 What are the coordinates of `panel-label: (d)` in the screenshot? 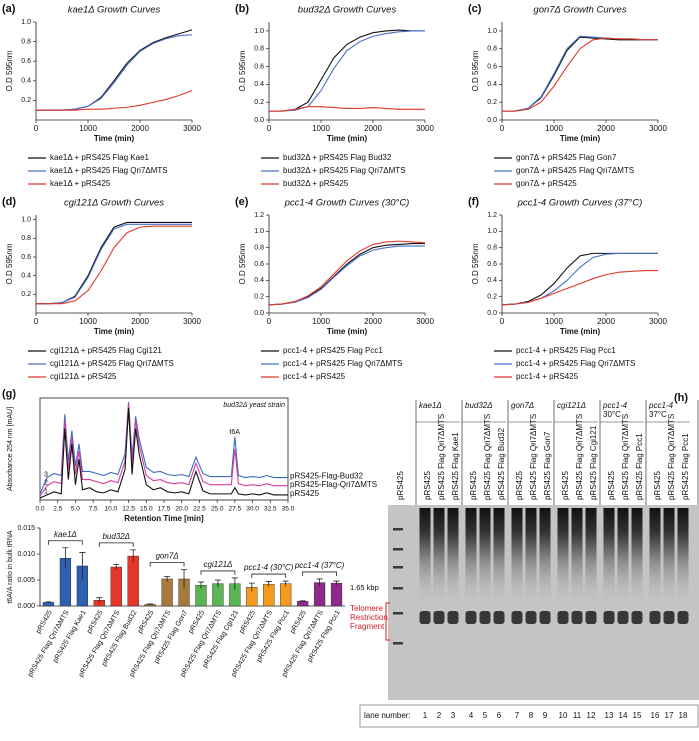 It's located at (9, 202).